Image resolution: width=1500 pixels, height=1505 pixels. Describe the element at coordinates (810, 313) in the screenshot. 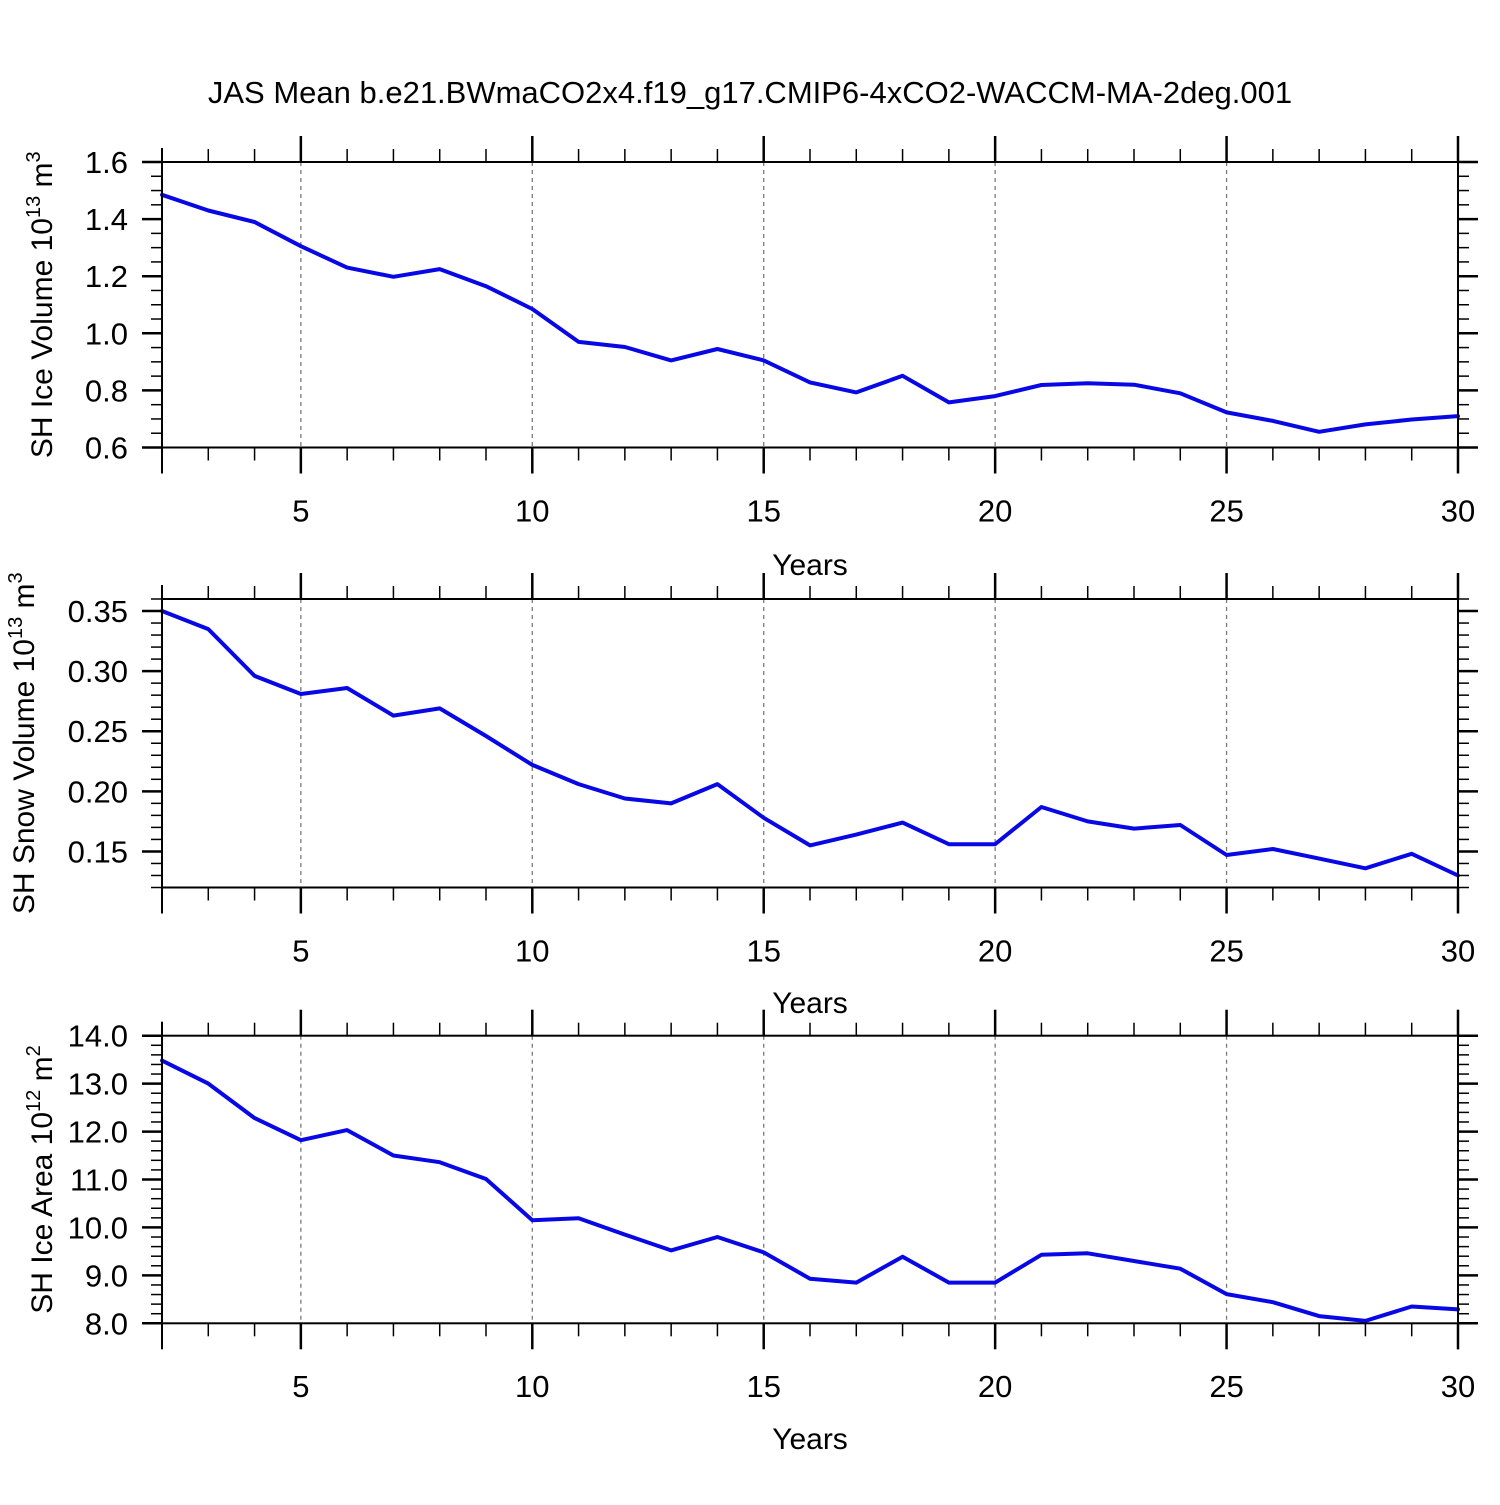

I see `series-line` at that location.